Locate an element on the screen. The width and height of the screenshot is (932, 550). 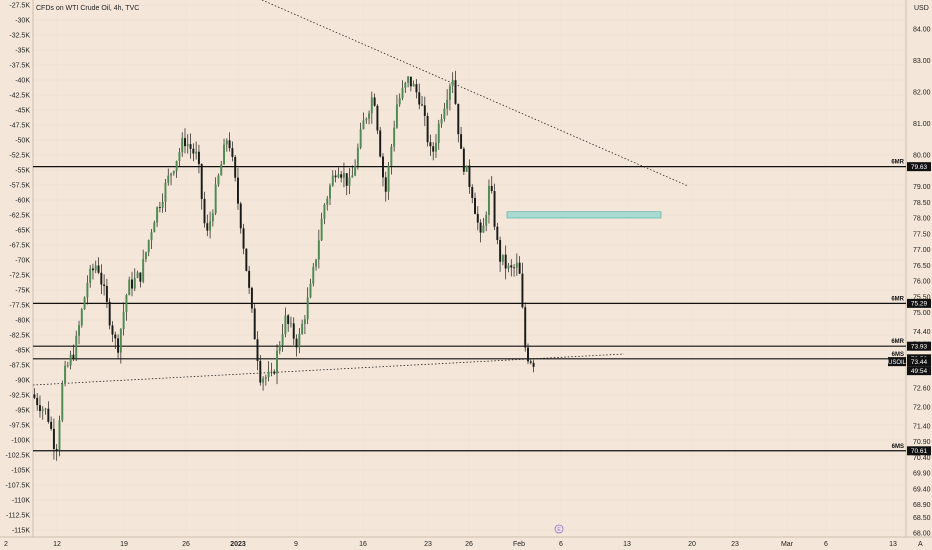
time-axis-tick: 23 is located at coordinates (428, 544).